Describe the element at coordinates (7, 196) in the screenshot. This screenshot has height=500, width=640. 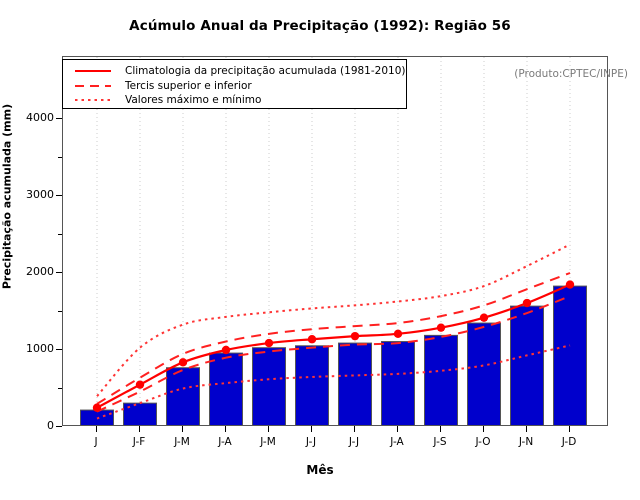
I see `y-axis-title: Precipitação acumulada (mm)` at that location.